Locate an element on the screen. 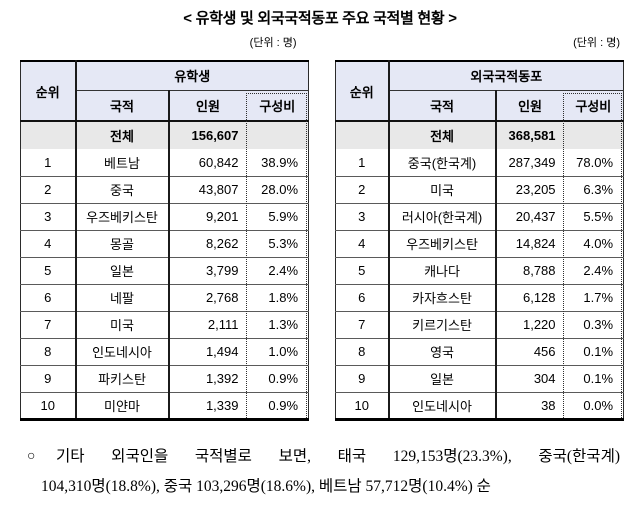 The height and width of the screenshot is (524, 640). country-cell: 중국(한국계) is located at coordinates (442, 163).